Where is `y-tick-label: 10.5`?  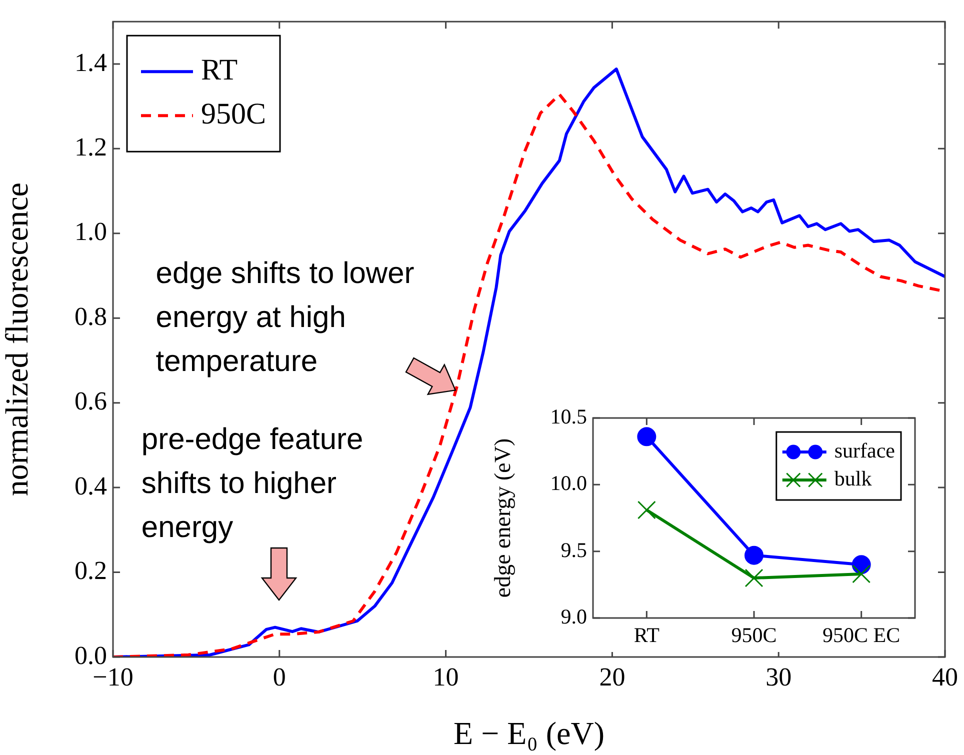 y-tick-label: 10.5 is located at coordinates (568, 416).